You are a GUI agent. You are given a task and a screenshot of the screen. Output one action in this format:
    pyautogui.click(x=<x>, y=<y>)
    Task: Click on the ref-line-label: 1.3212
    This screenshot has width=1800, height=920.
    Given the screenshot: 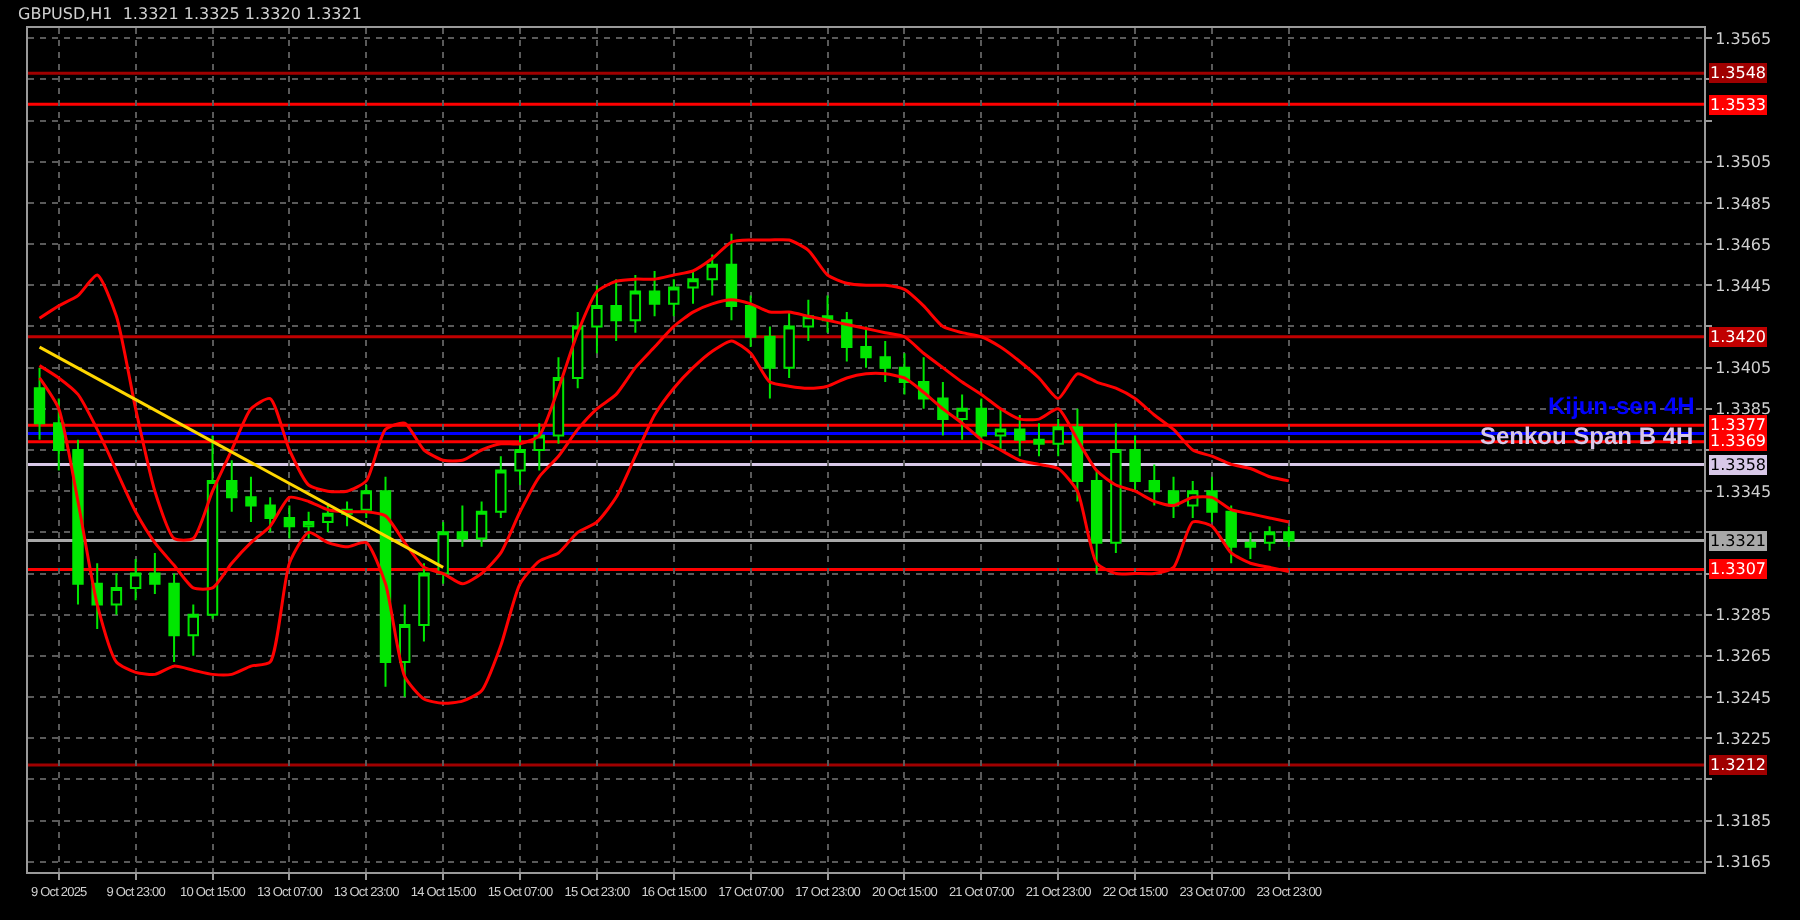 What is the action you would take?
    pyautogui.click(x=1738, y=765)
    